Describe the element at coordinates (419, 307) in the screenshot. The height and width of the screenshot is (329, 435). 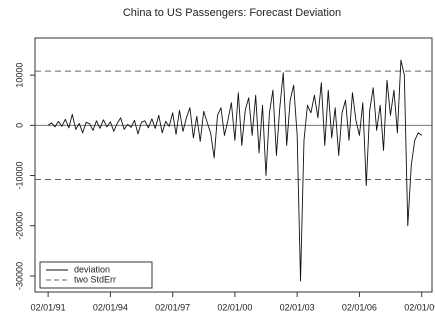
I see `x-tick-label: 02/01/09` at that location.